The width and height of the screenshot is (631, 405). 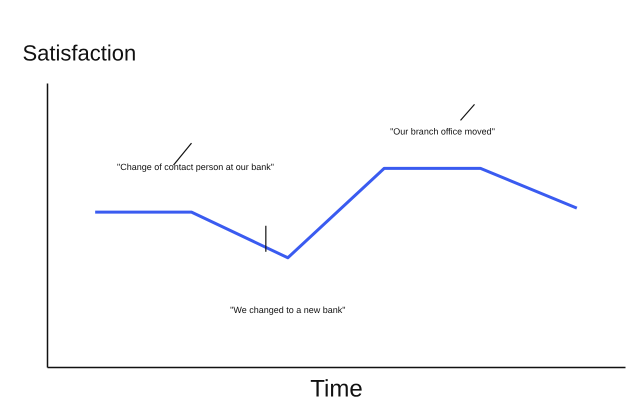 What do you see at coordinates (442, 131) in the screenshot?
I see `text: "Our branch office moved"` at bounding box center [442, 131].